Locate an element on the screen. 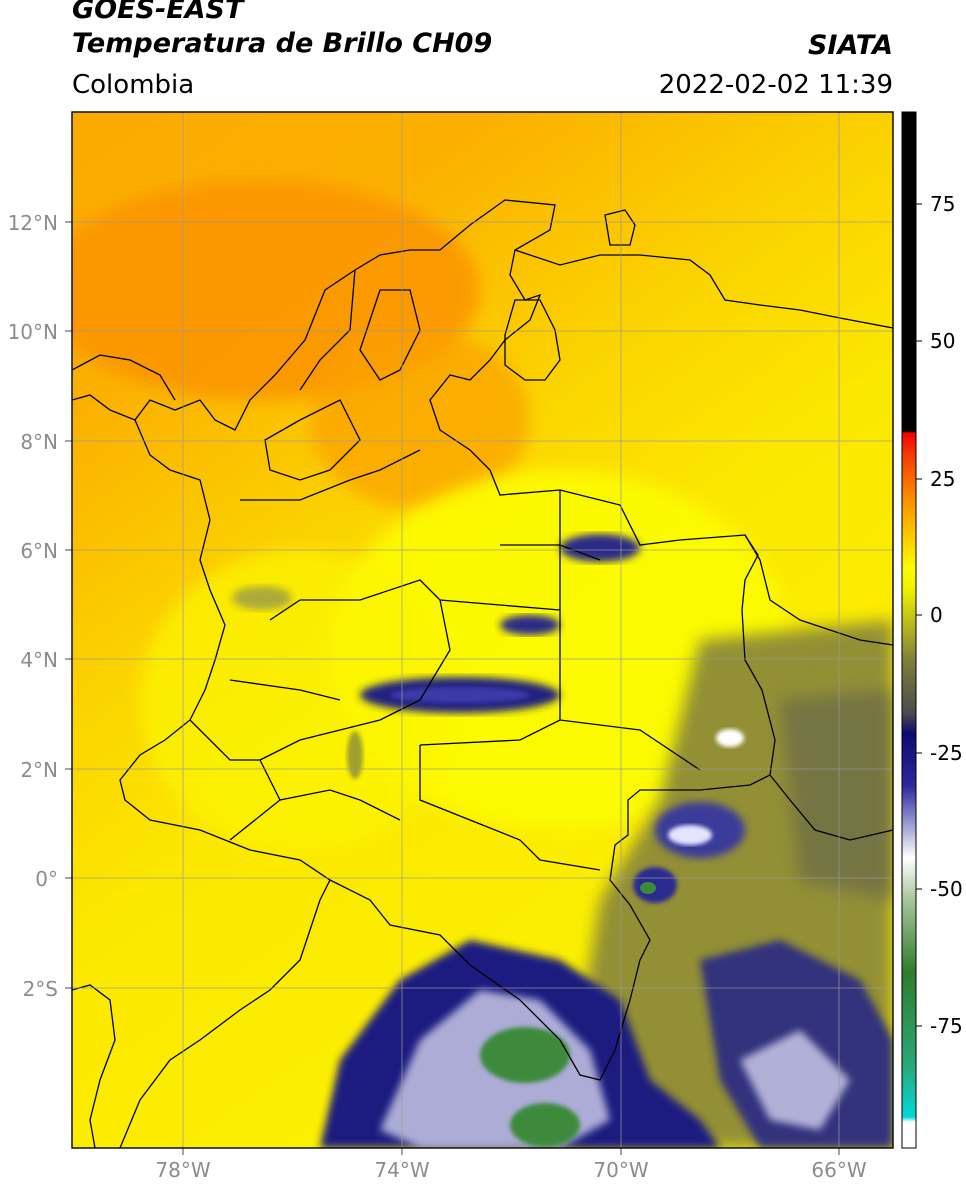 This screenshot has height=1190, width=966. lat-label: 0° is located at coordinates (46, 879).